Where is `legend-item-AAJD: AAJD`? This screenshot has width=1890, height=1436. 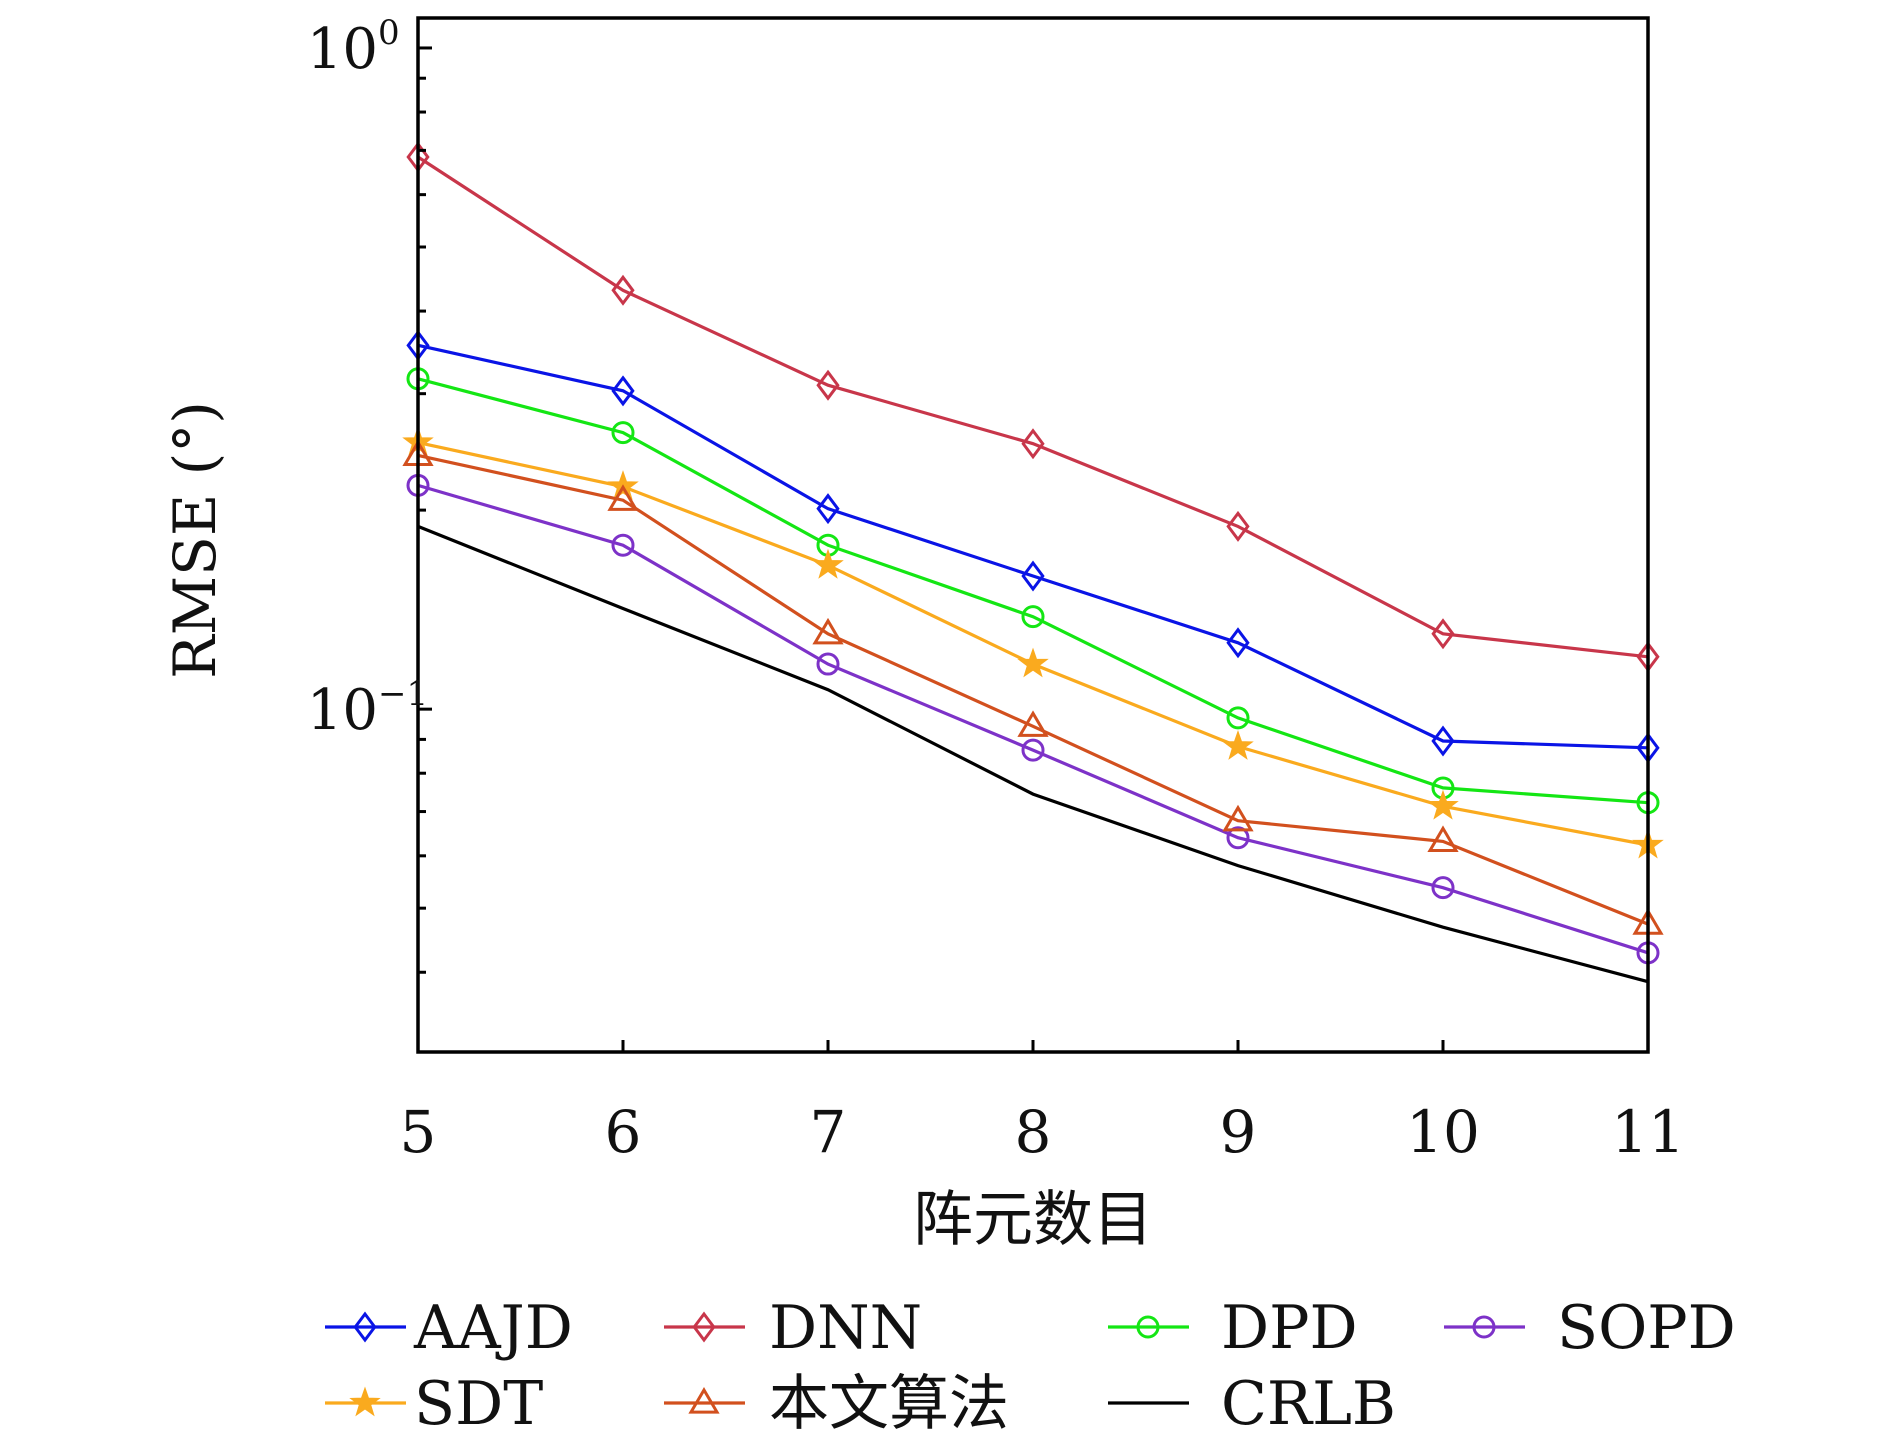 legend-item-AAJD: AAJD is located at coordinates (449, 1328).